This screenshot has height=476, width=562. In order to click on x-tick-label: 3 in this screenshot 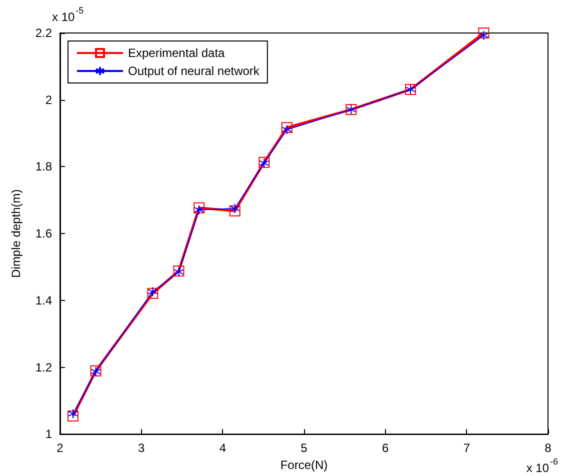, I will do `click(141, 448)`.